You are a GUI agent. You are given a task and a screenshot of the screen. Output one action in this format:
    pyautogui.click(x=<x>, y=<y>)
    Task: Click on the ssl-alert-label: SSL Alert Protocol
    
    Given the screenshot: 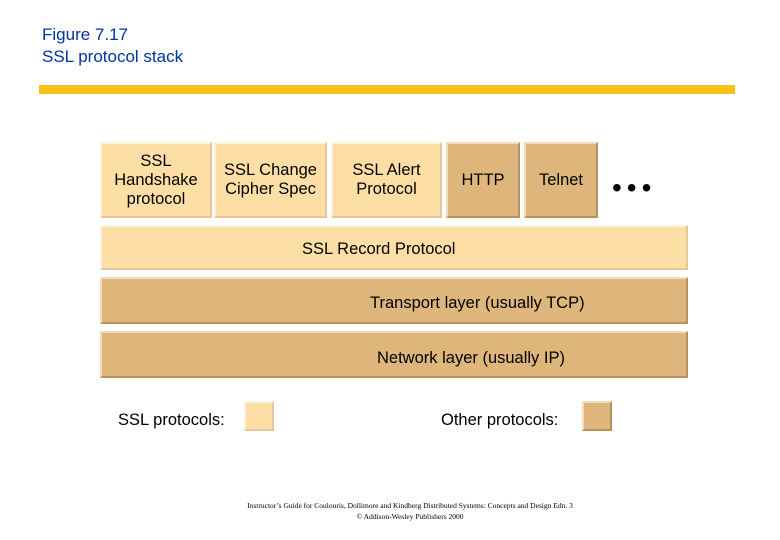 What is the action you would take?
    pyautogui.click(x=386, y=179)
    